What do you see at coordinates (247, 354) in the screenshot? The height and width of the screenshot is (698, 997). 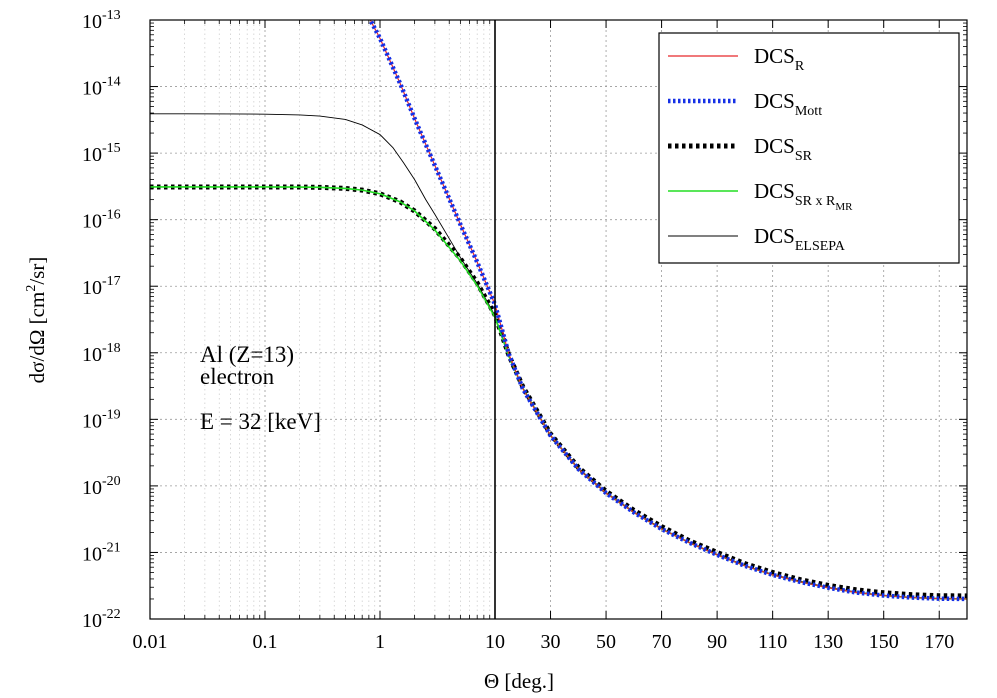 I see `annotation-material: Al (Z=13)` at bounding box center [247, 354].